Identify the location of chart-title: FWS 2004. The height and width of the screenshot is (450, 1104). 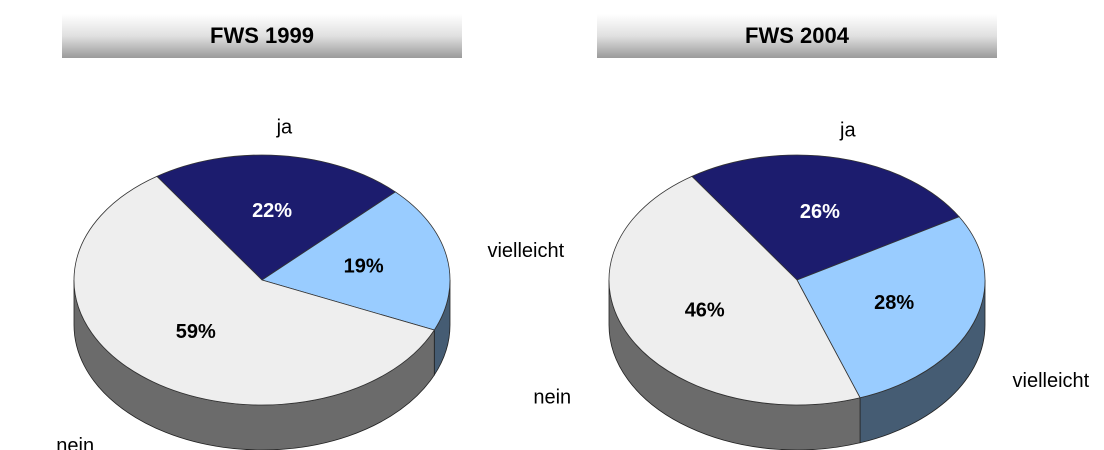
(797, 35).